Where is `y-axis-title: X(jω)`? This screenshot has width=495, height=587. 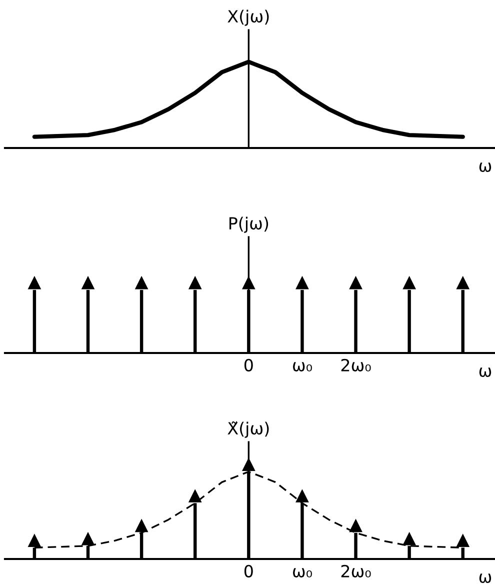
y-axis-title: X(jω) is located at coordinates (248, 18).